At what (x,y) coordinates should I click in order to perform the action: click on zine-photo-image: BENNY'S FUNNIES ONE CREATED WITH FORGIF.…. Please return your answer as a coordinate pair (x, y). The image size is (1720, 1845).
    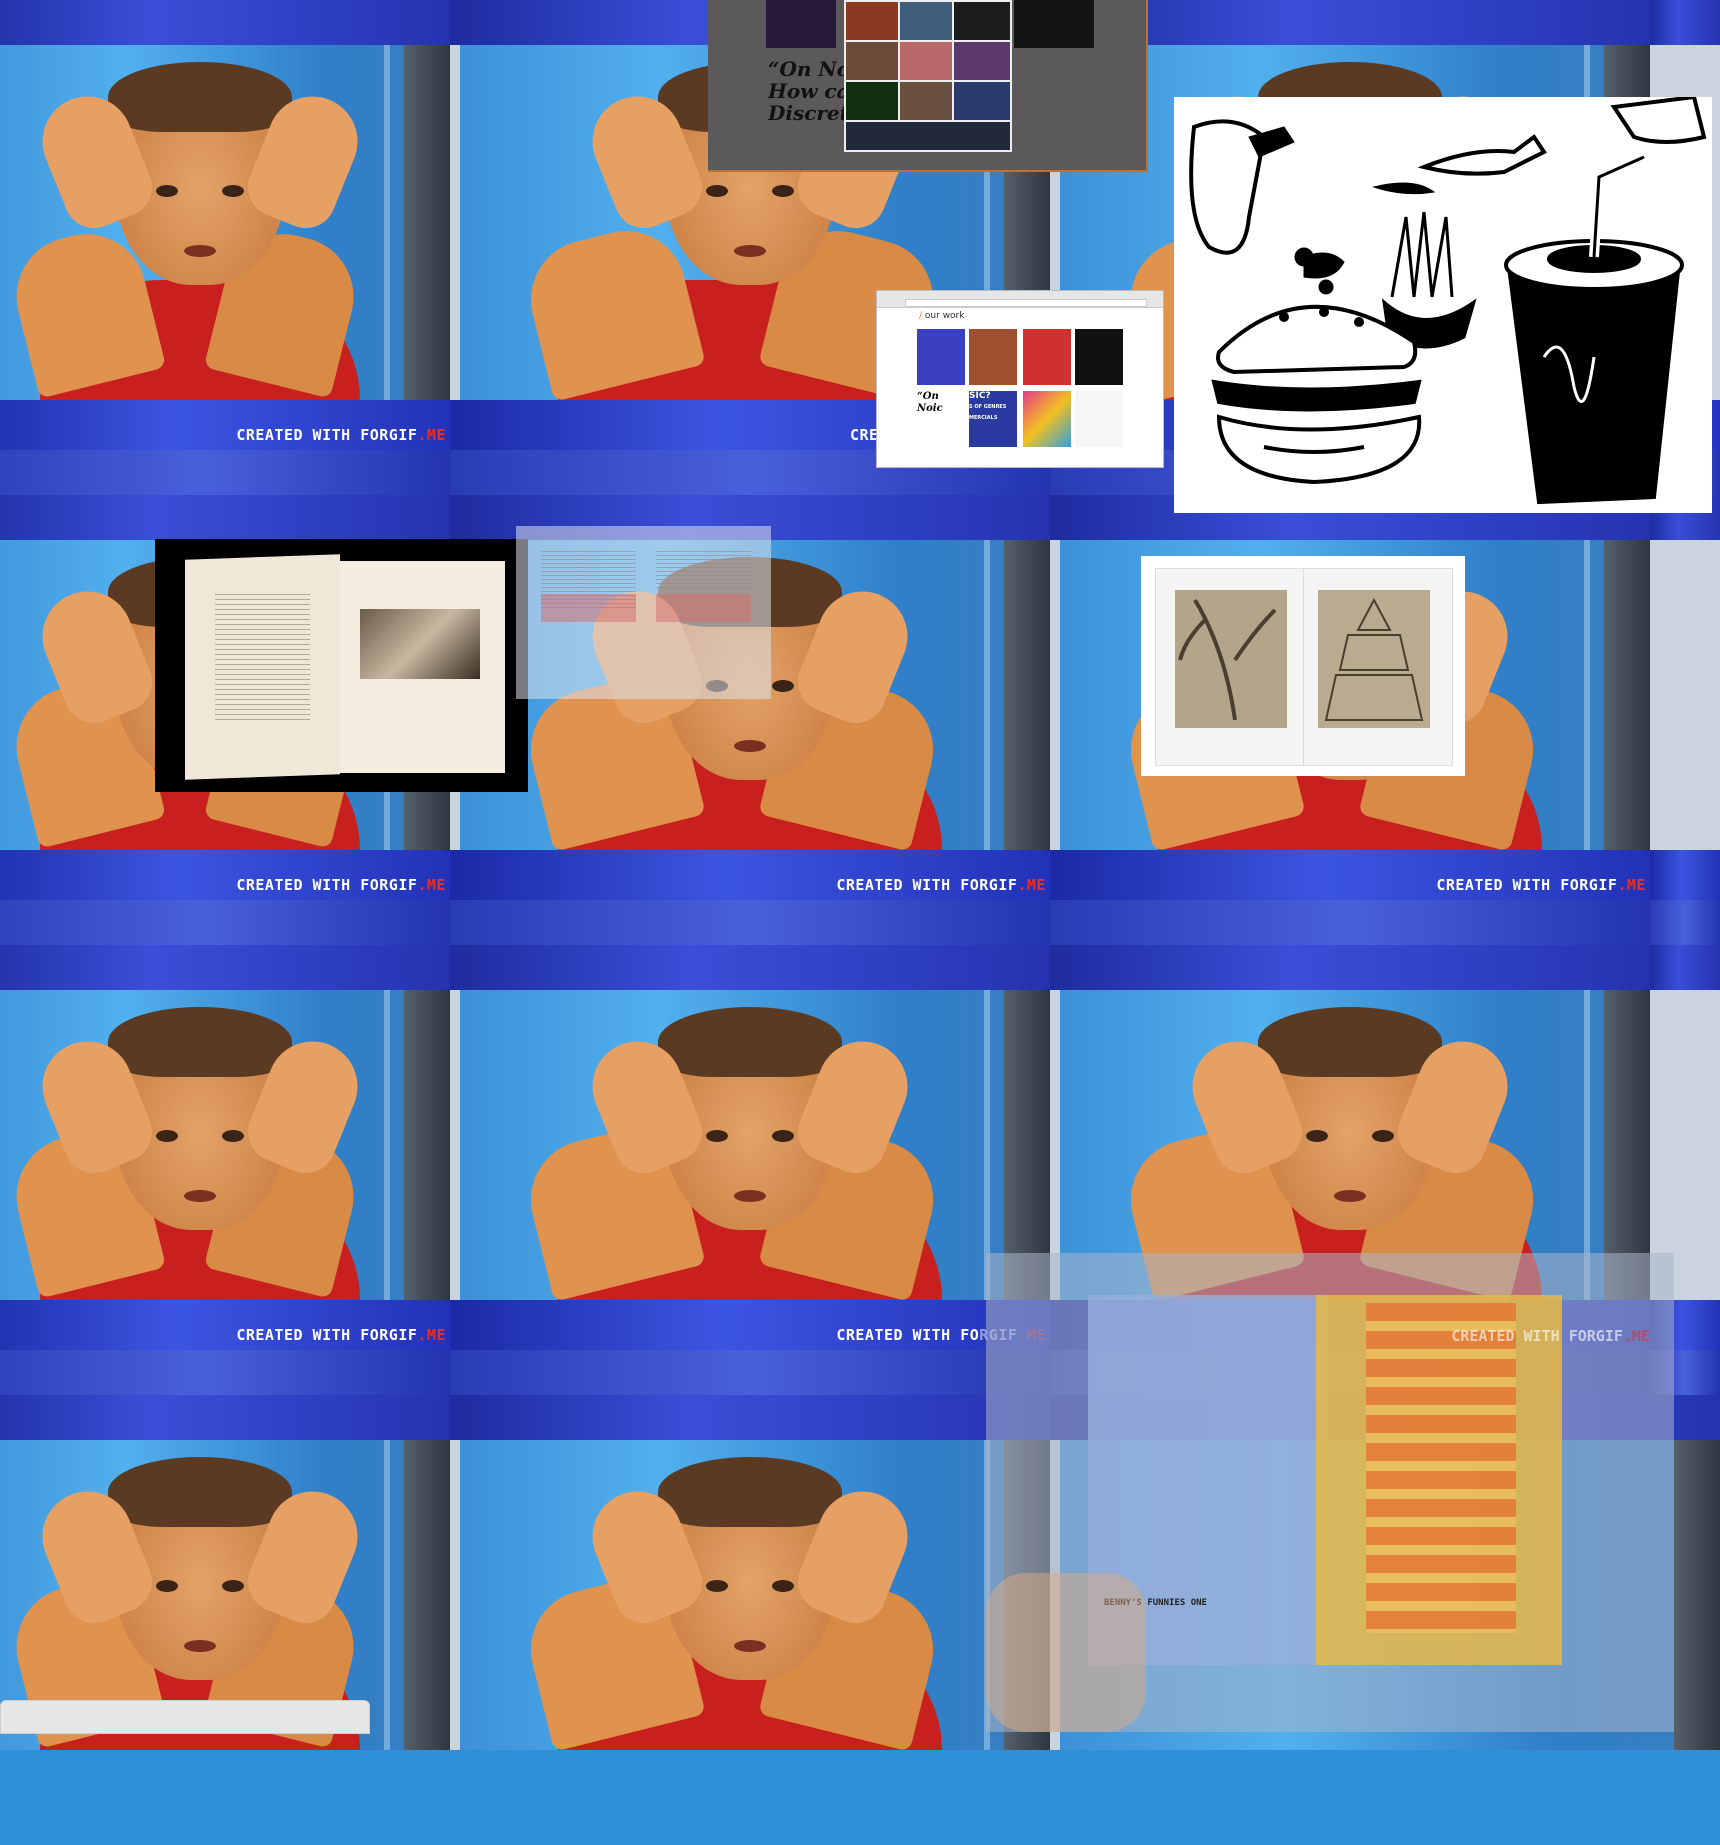
    Looking at the image, I should click on (1330, 1492).